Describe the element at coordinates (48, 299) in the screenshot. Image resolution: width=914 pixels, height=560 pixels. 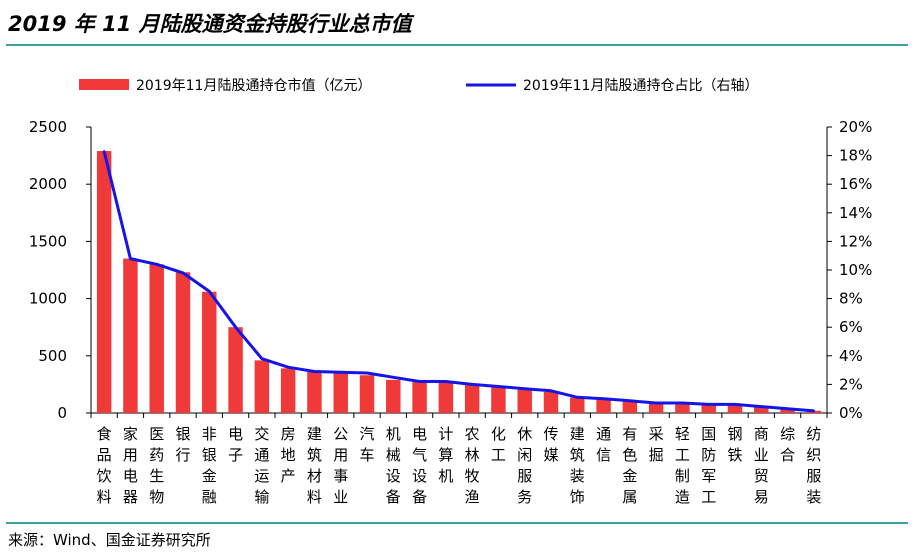
I see `left-tick-label: 1000` at that location.